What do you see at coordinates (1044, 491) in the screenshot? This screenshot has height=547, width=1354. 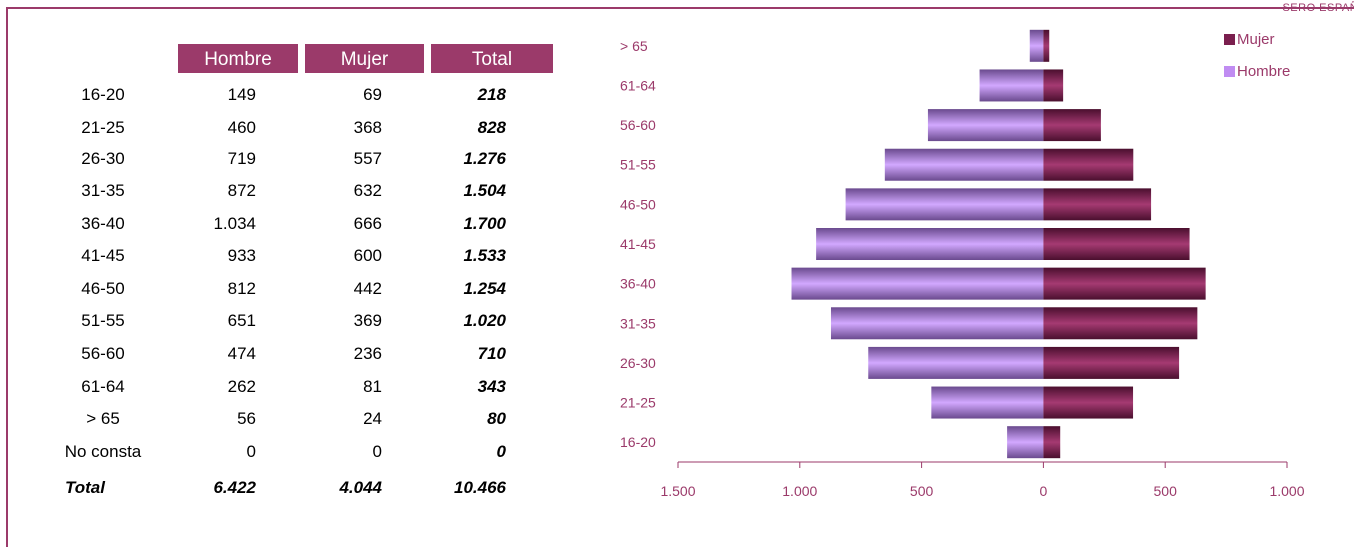 I see `x-tick-label: 0` at bounding box center [1044, 491].